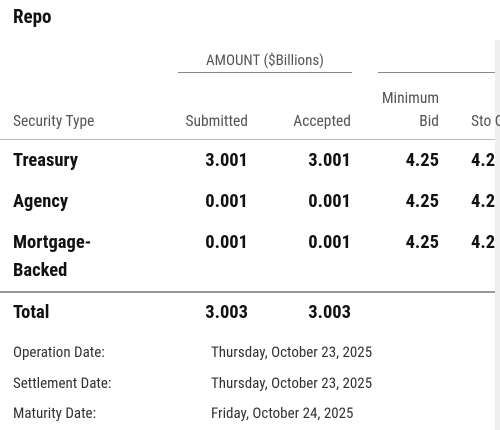 The image size is (500, 430). What do you see at coordinates (41, 201) in the screenshot?
I see `row-label: Agency` at bounding box center [41, 201].